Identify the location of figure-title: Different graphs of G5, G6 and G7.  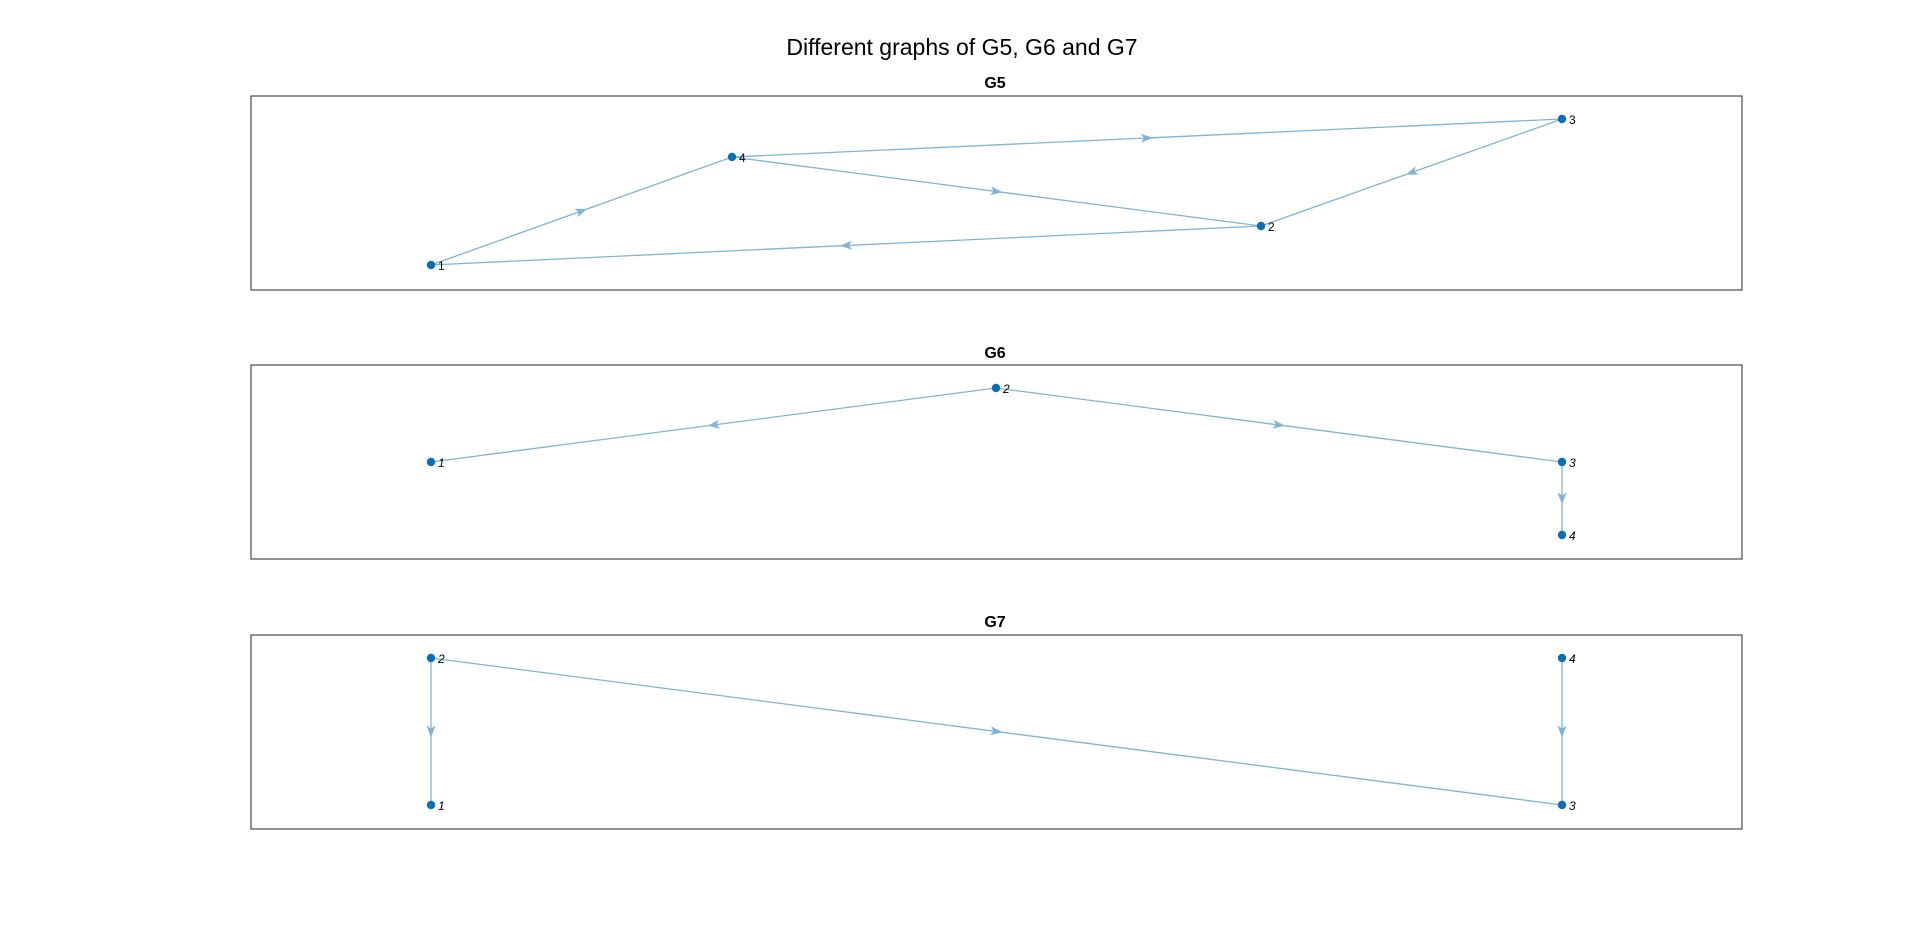
(961, 47).